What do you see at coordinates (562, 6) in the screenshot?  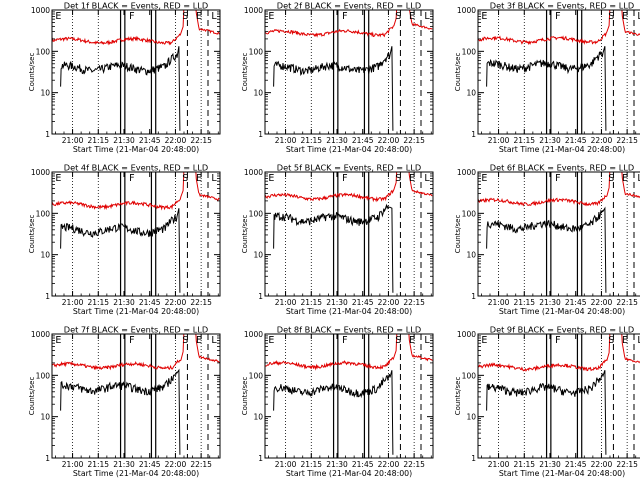 I see `chart-title: Det 3f BLACK = Events, RED = LLD` at bounding box center [562, 6].